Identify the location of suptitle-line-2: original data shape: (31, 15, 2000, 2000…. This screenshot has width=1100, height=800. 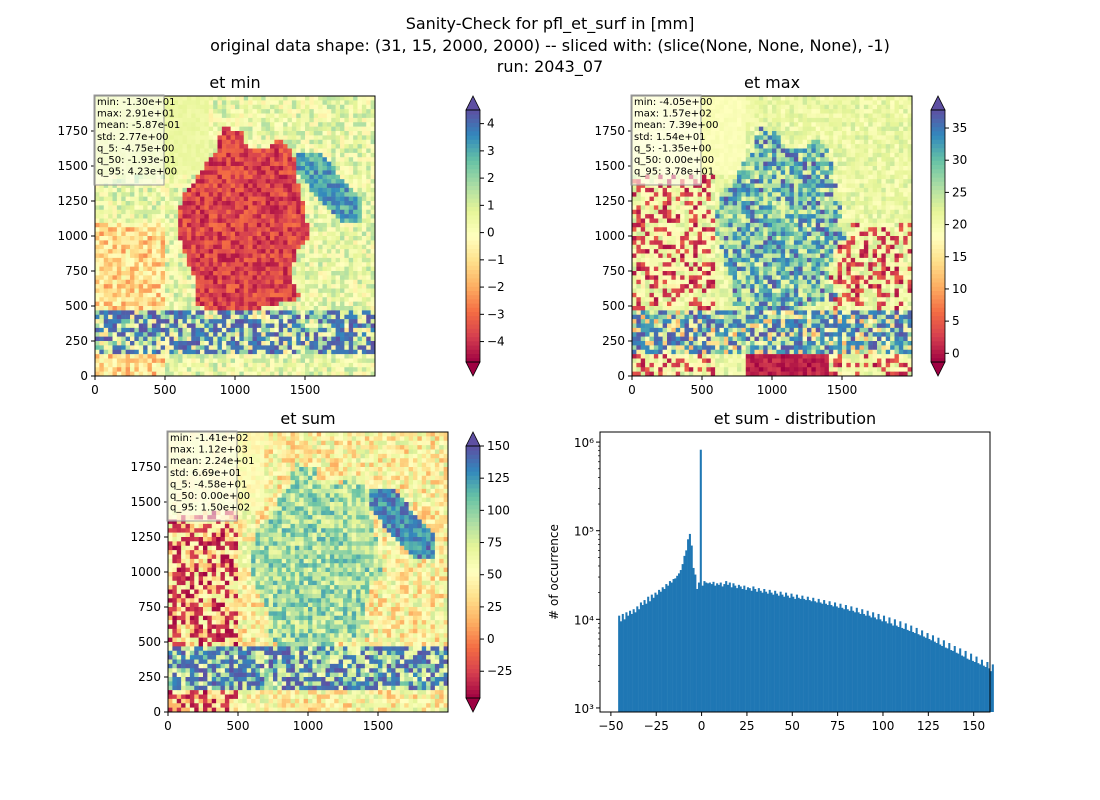
(550, 45).